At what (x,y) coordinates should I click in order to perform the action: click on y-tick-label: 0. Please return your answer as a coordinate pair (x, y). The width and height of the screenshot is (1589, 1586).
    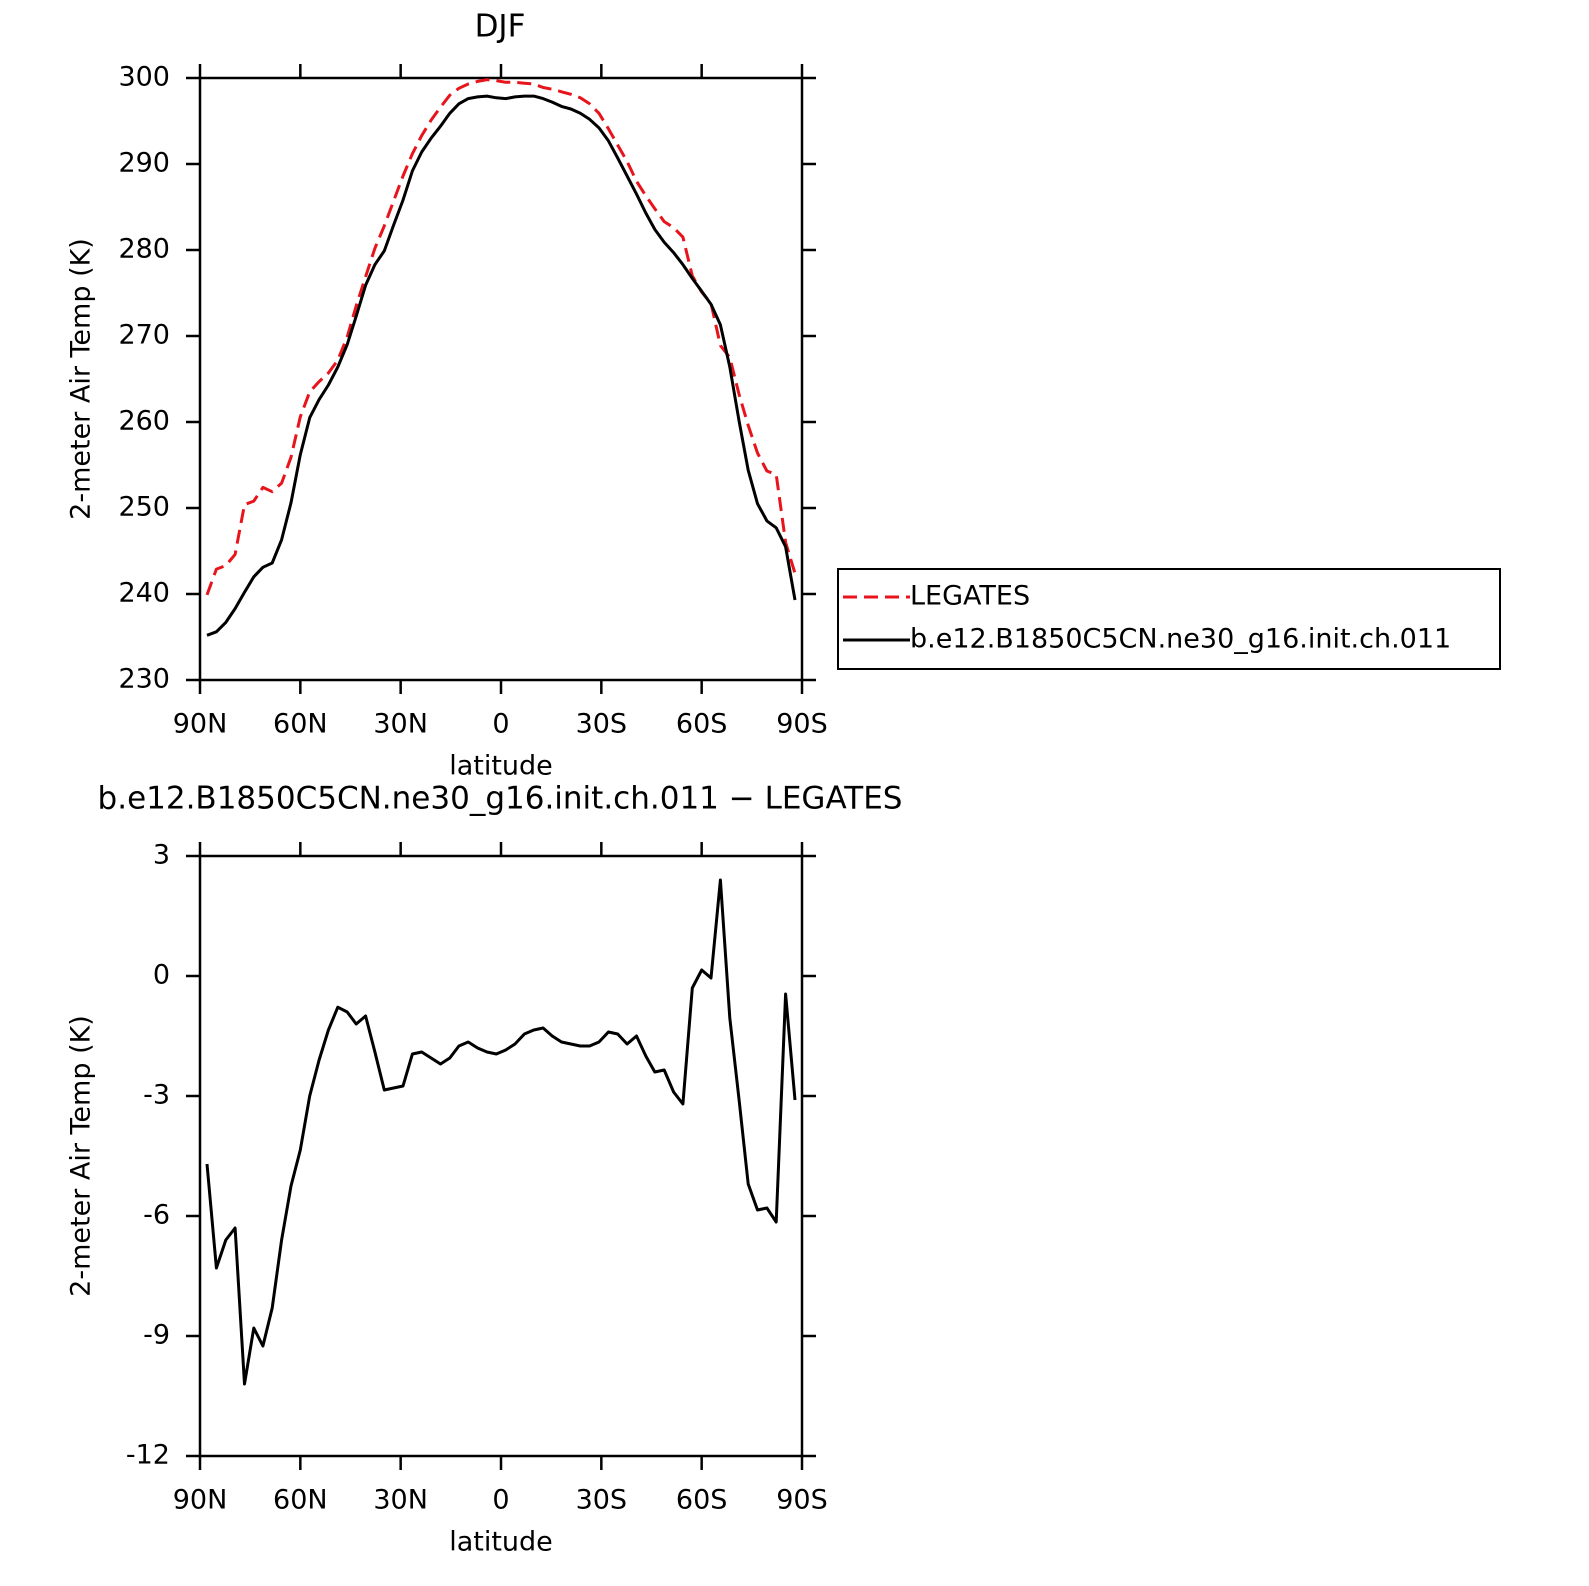
    Looking at the image, I should click on (161, 975).